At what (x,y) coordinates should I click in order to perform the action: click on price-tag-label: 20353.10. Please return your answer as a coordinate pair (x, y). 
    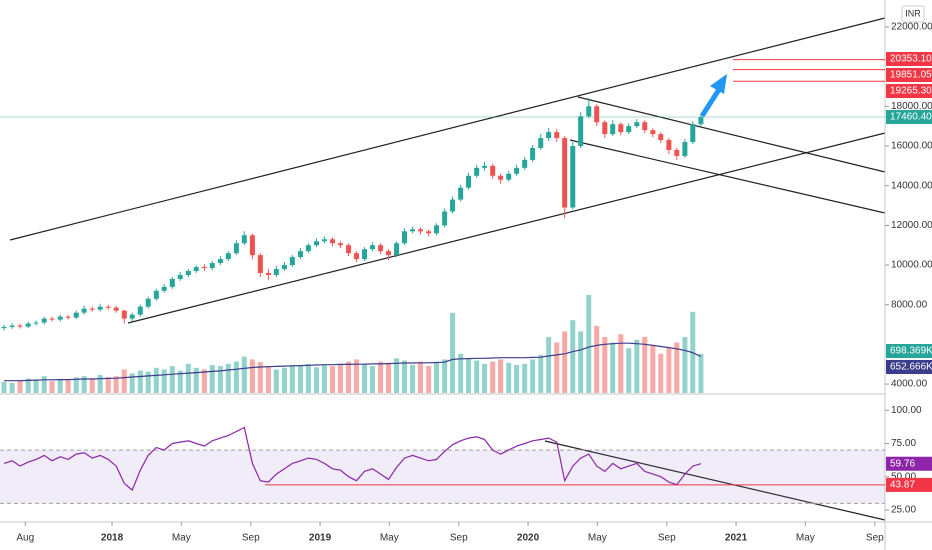
    Looking at the image, I should click on (911, 59).